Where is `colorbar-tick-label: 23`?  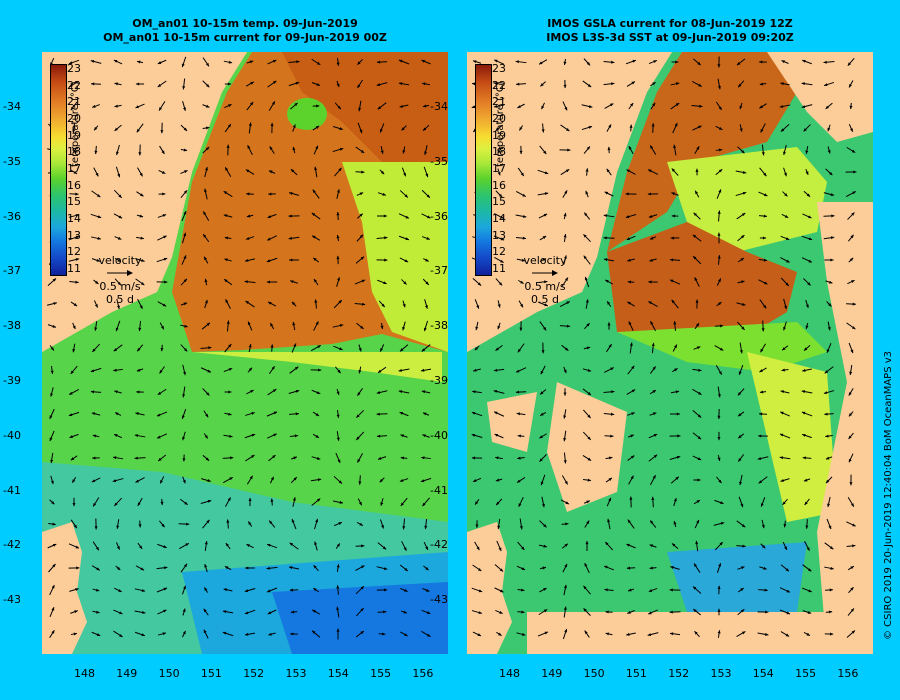
colorbar-tick-label: 23 is located at coordinates (499, 68).